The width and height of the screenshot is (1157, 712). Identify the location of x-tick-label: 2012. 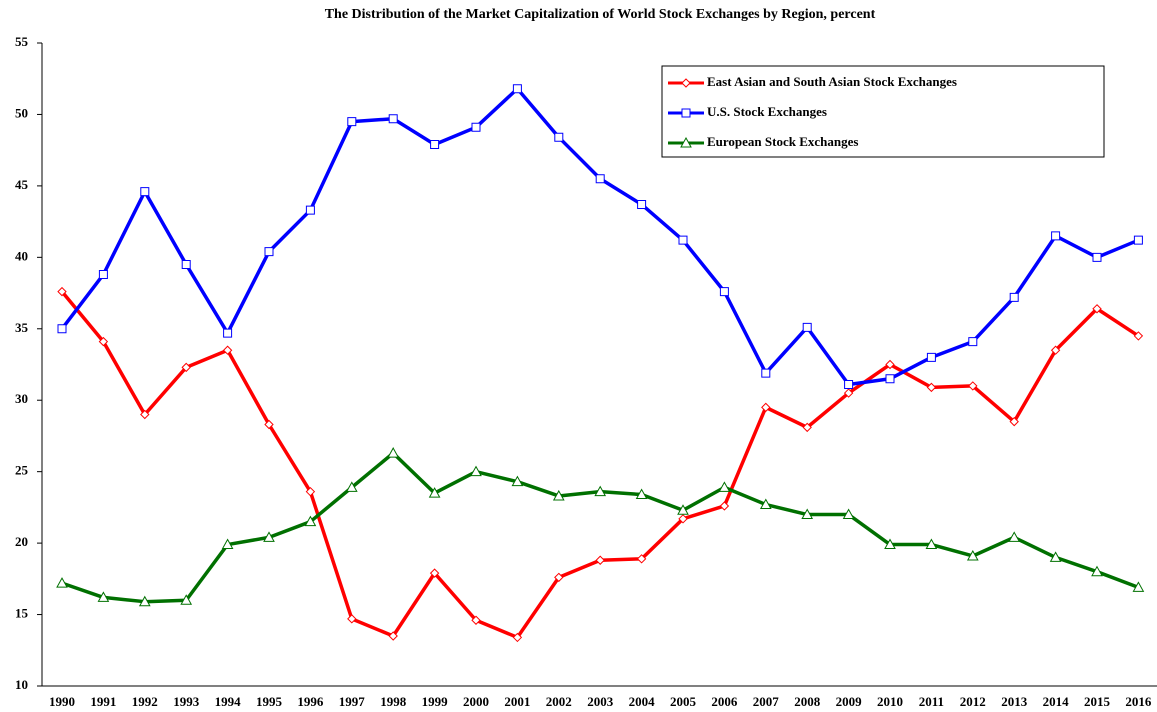
(973, 701).